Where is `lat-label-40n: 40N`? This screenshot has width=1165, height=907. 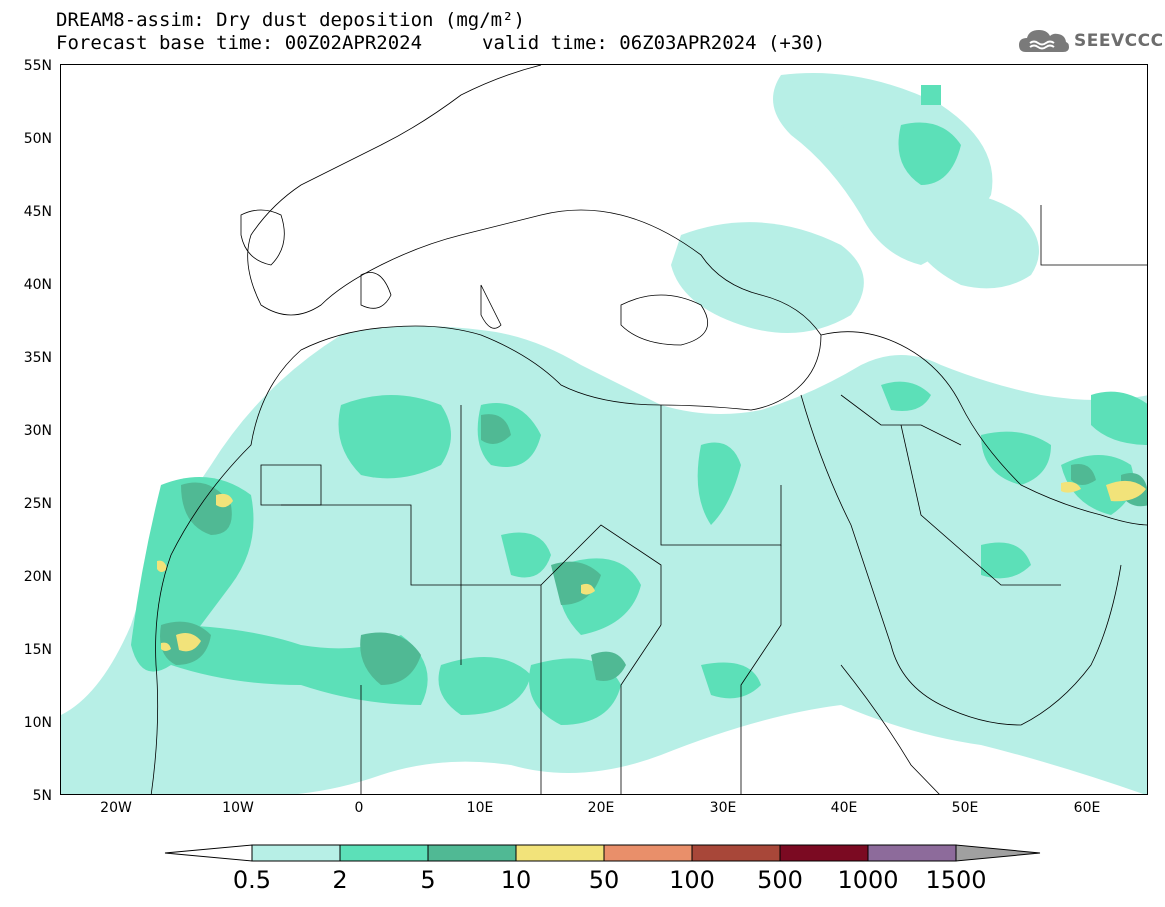
lat-label-40n: 40N is located at coordinates (37, 285).